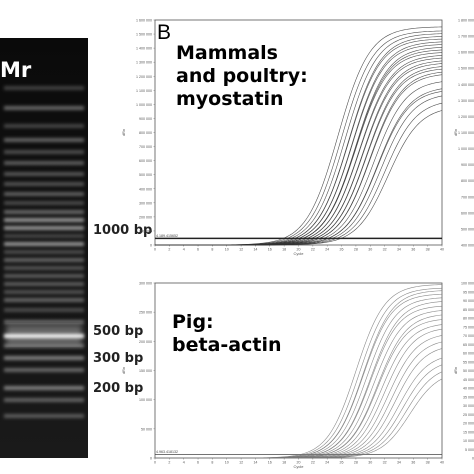 Image resolution: width=474 pixels, height=474 pixels. I want to click on y-tick-label: 50 000, so click(146, 429).